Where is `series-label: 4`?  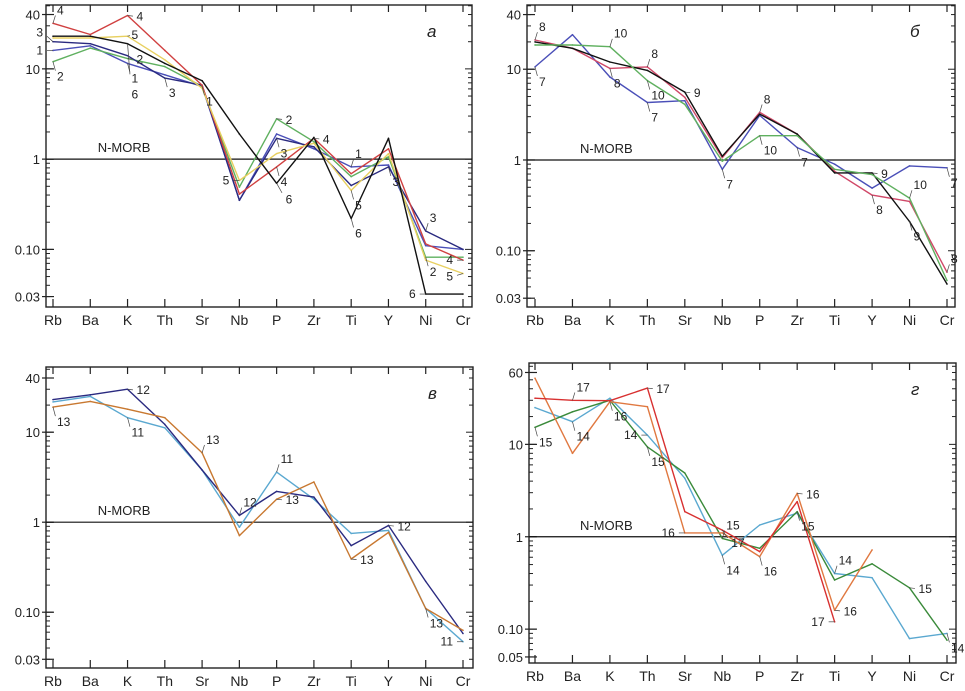
series-label: 4 is located at coordinates (60, 10).